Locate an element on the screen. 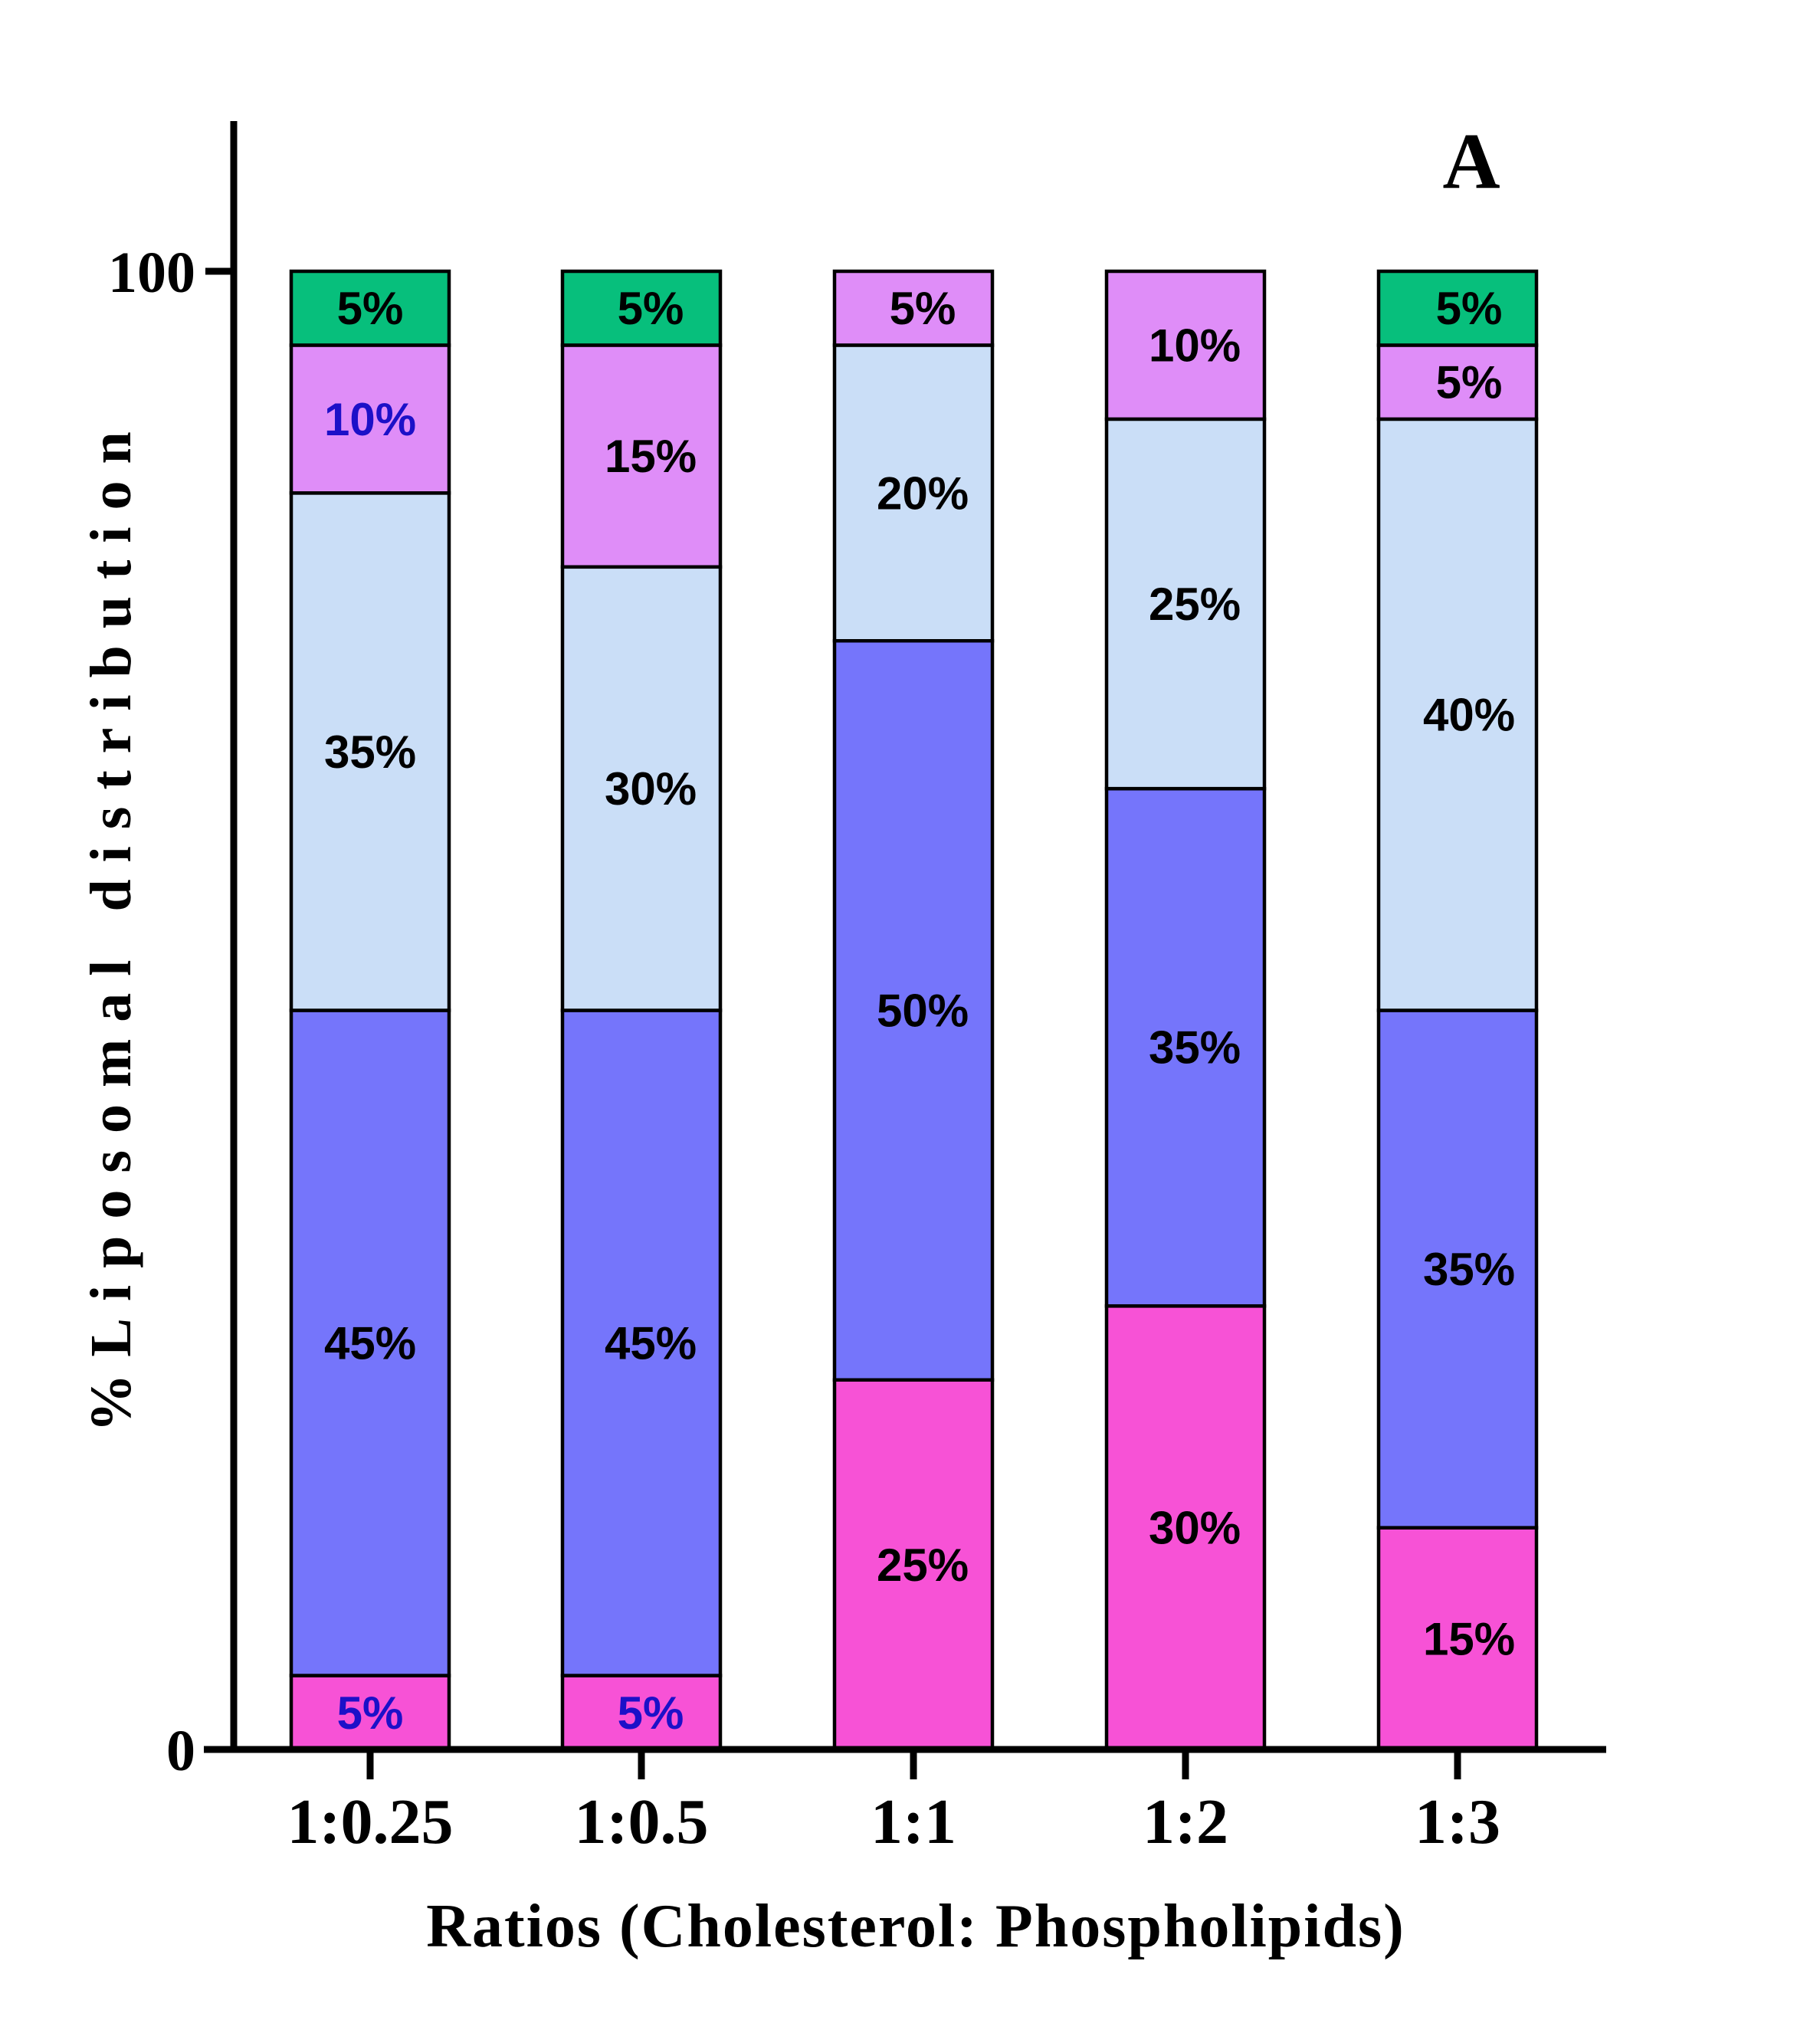 Image resolution: width=1820 pixels, height=2033 pixels. y-axis-title: %Liposomal distribution is located at coordinates (111, 923).